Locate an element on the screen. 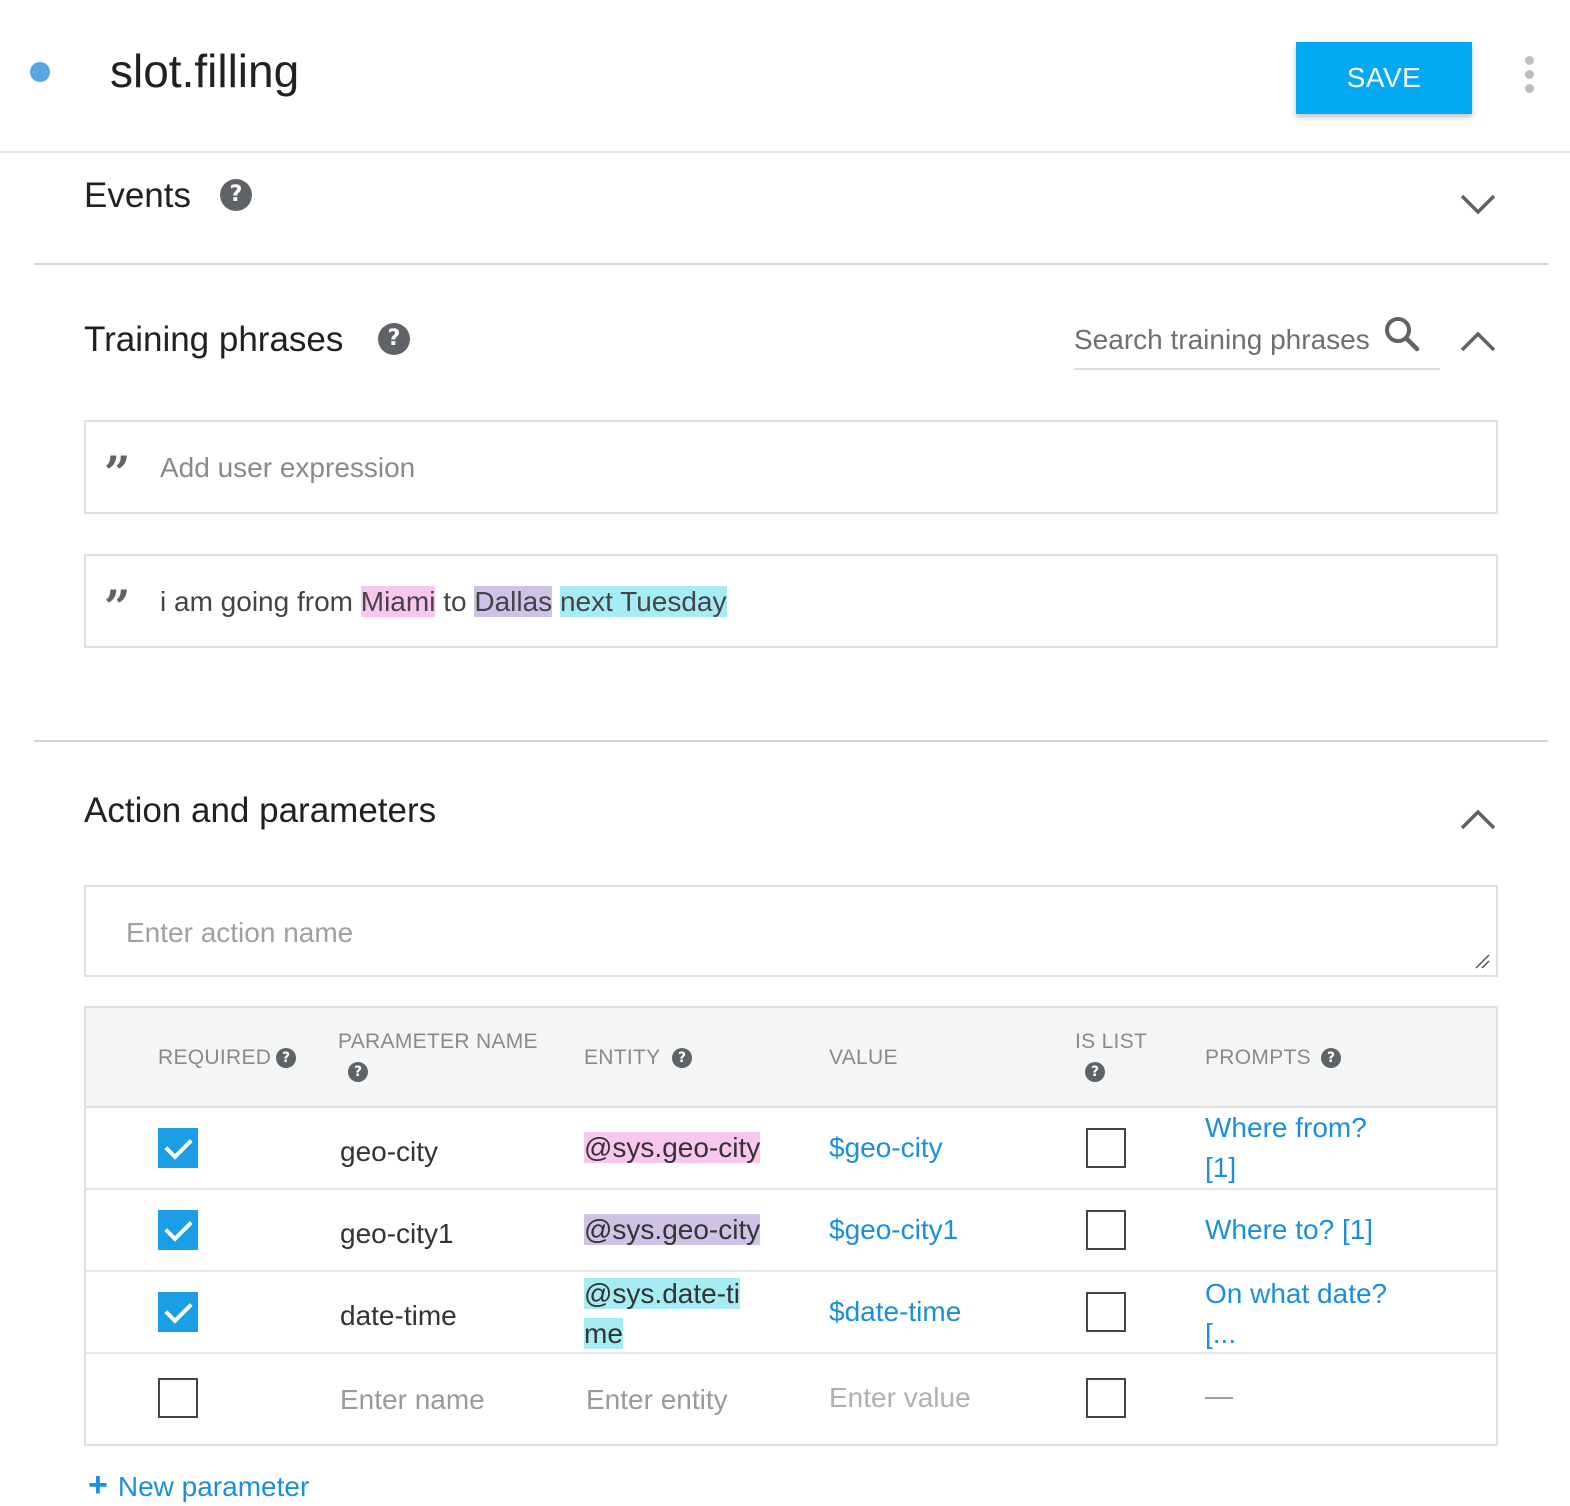 The image size is (1570, 1506). phrase-text-part: i am going from is located at coordinates (260, 601).